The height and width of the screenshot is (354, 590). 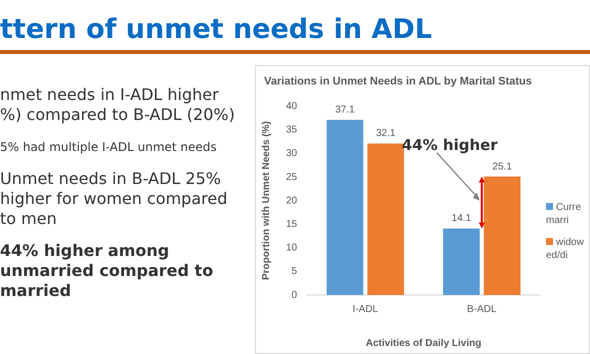 I want to click on x-tick-label: I-ADL, so click(x=365, y=309).